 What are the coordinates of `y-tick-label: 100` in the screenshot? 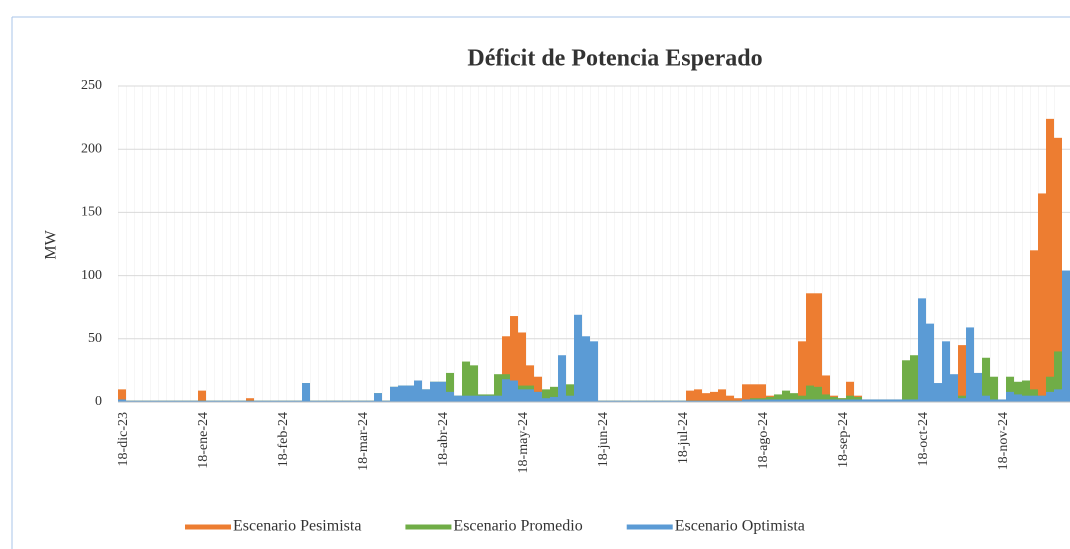 It's located at (91, 275).